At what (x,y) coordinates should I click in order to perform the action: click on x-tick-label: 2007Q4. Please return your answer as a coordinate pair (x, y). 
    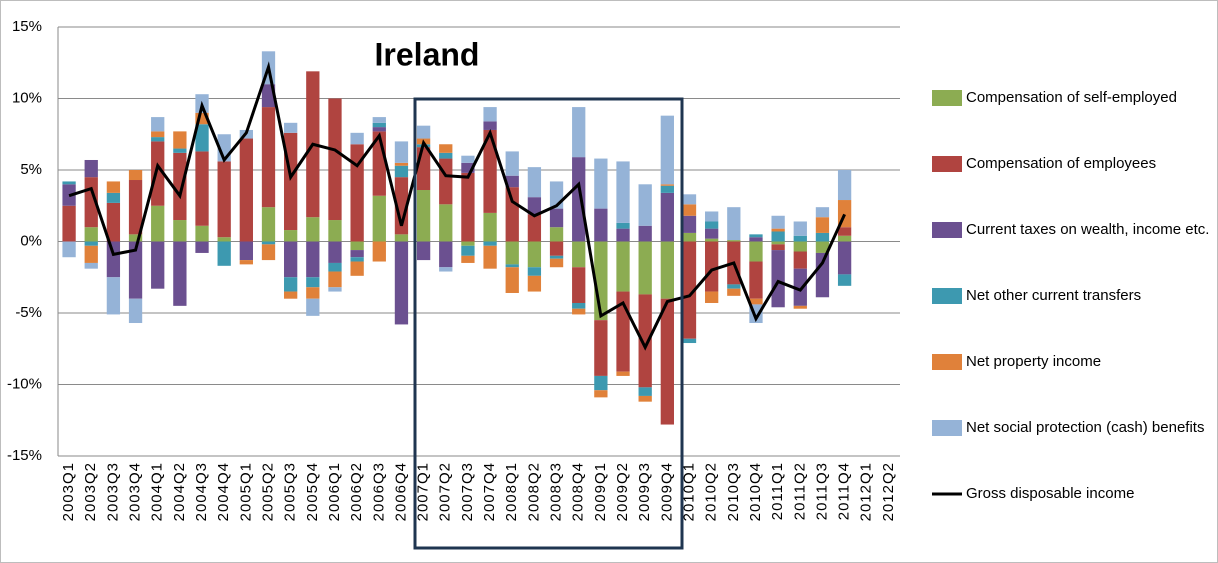
    Looking at the image, I should click on (489, 491).